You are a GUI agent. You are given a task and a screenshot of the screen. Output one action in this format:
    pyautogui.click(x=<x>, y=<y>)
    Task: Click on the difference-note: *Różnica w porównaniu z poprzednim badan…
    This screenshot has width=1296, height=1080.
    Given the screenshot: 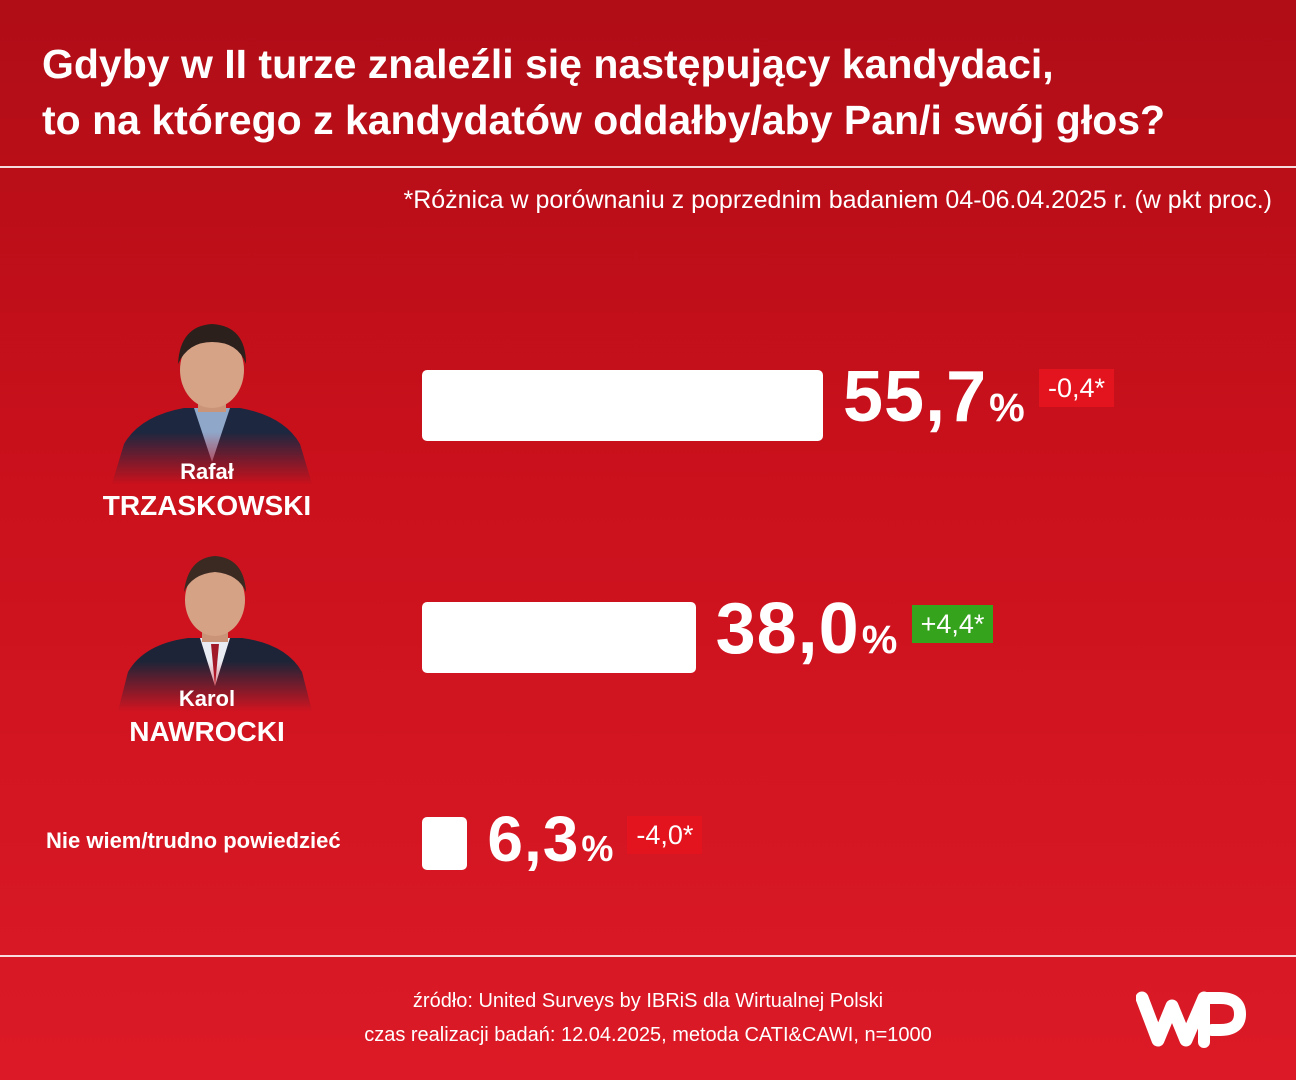 What is the action you would take?
    pyautogui.click(x=837, y=200)
    